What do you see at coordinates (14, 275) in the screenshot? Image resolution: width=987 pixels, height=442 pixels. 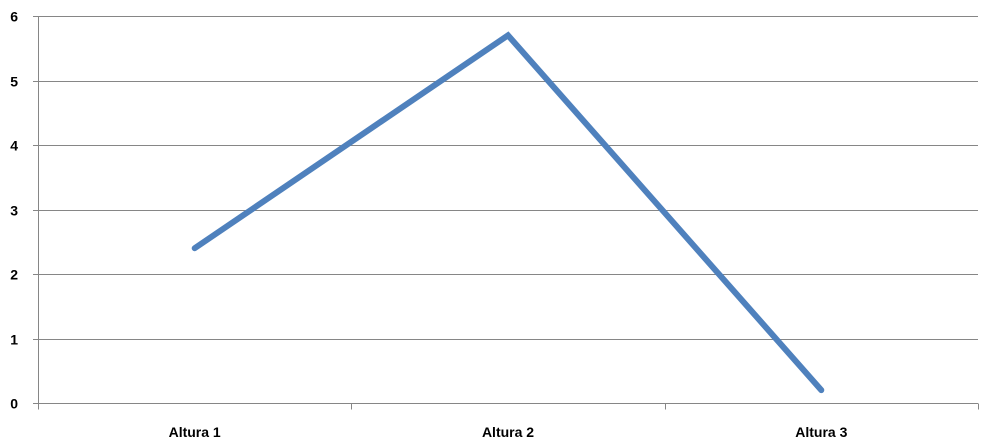 I see `y-tick-label-2: 2` at bounding box center [14, 275].